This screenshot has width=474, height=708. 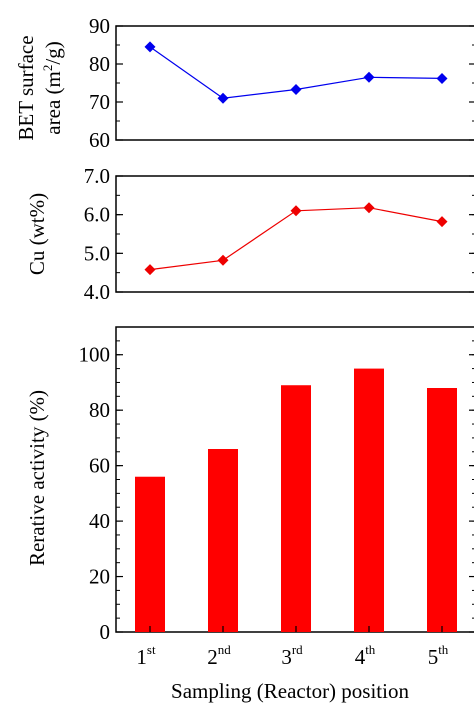 What do you see at coordinates (53, 52) in the screenshot?
I see `bet-y-label-line2-post: /g)` at bounding box center [53, 52].